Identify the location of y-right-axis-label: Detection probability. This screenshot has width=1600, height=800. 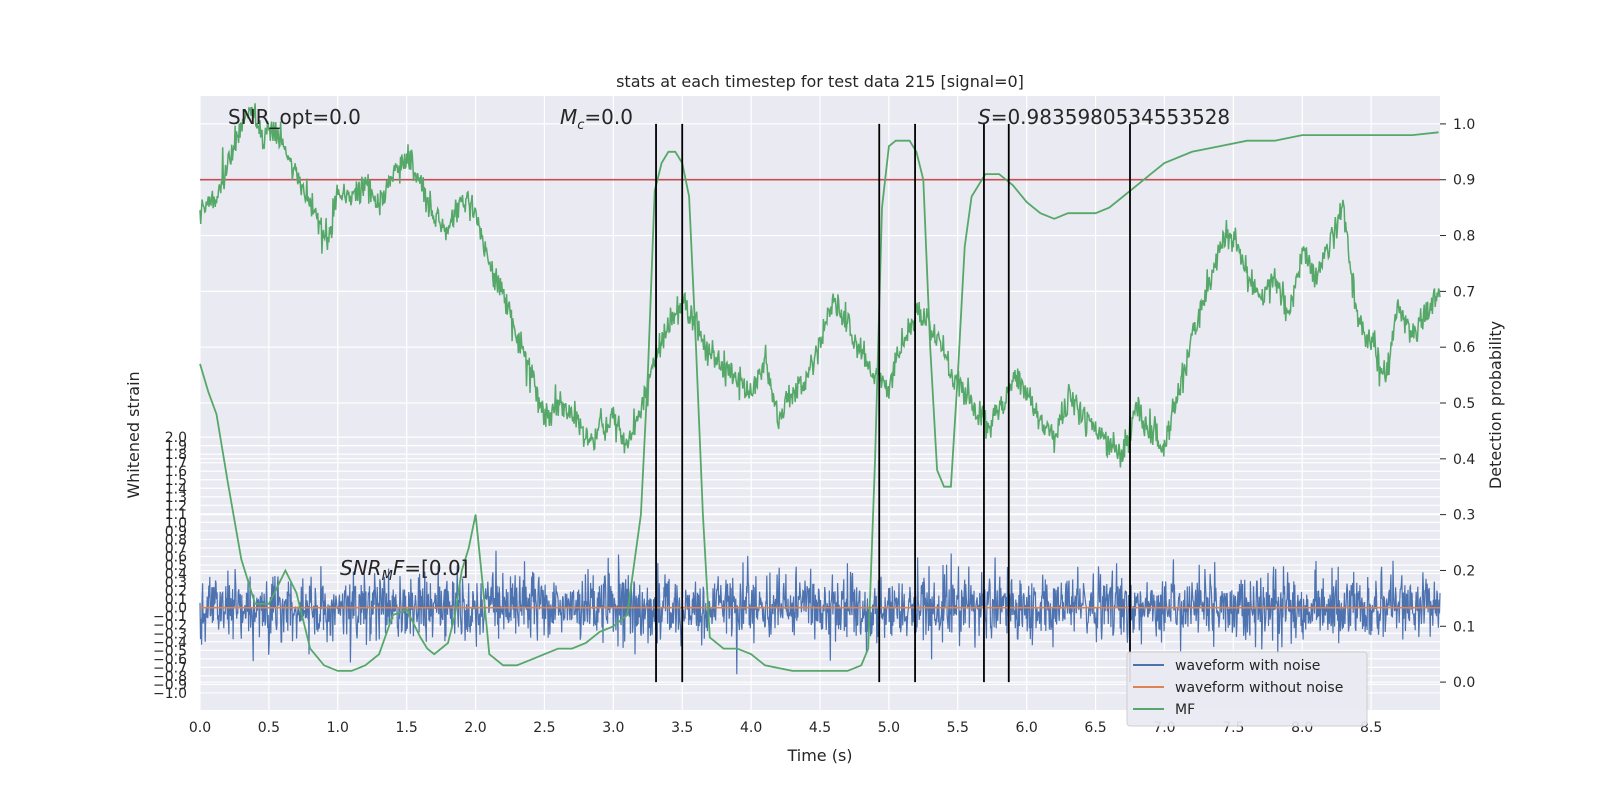
(1495, 405).